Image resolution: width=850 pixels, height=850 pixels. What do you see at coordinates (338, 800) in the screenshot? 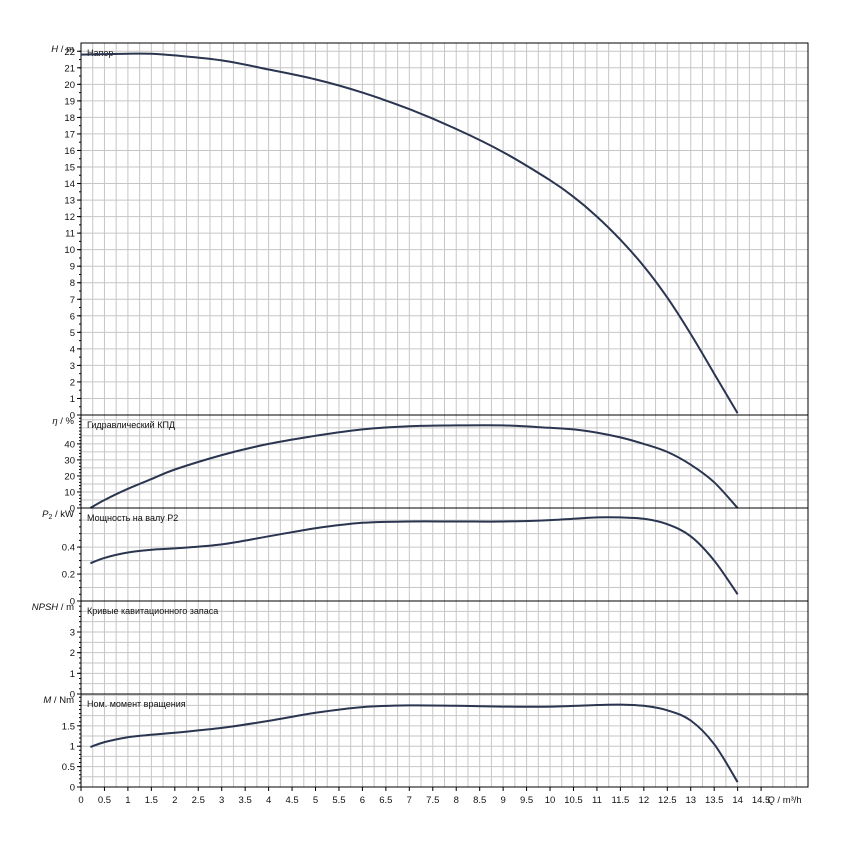
I see `x-tick-label: 5.5` at bounding box center [338, 800].